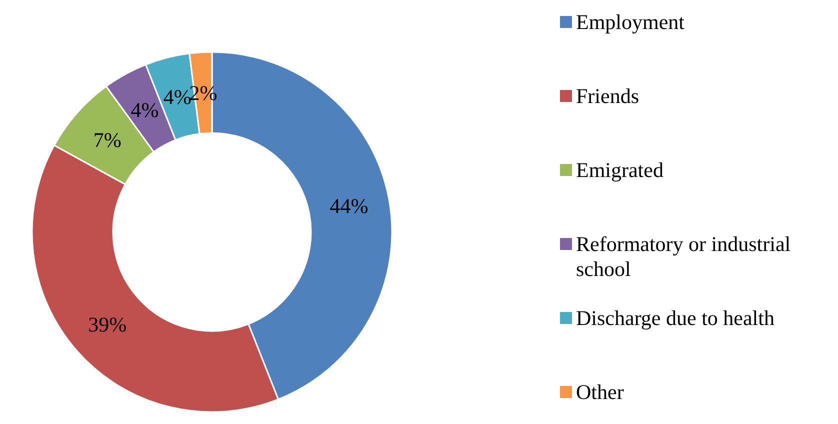  What do you see at coordinates (675, 318) in the screenshot?
I see `legend-label: Discharge due to health` at bounding box center [675, 318].